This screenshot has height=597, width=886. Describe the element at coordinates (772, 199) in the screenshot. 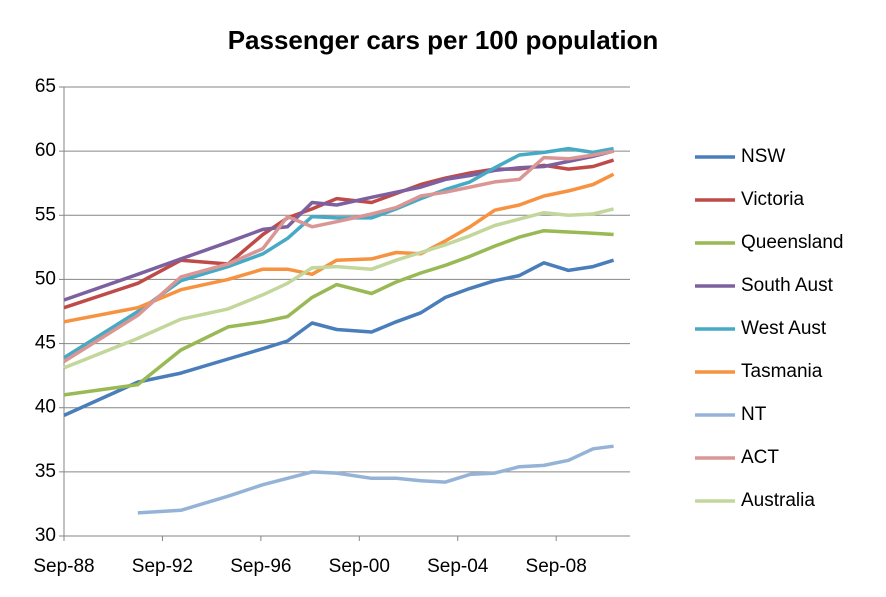

I see `legend-label: Victoria` at that location.